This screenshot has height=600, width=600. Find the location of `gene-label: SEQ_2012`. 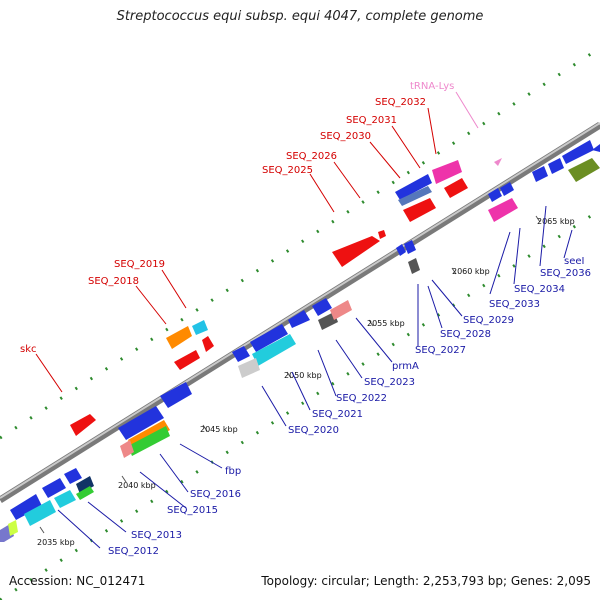

gene-label: SEQ_2012 is located at coordinates (133, 551).